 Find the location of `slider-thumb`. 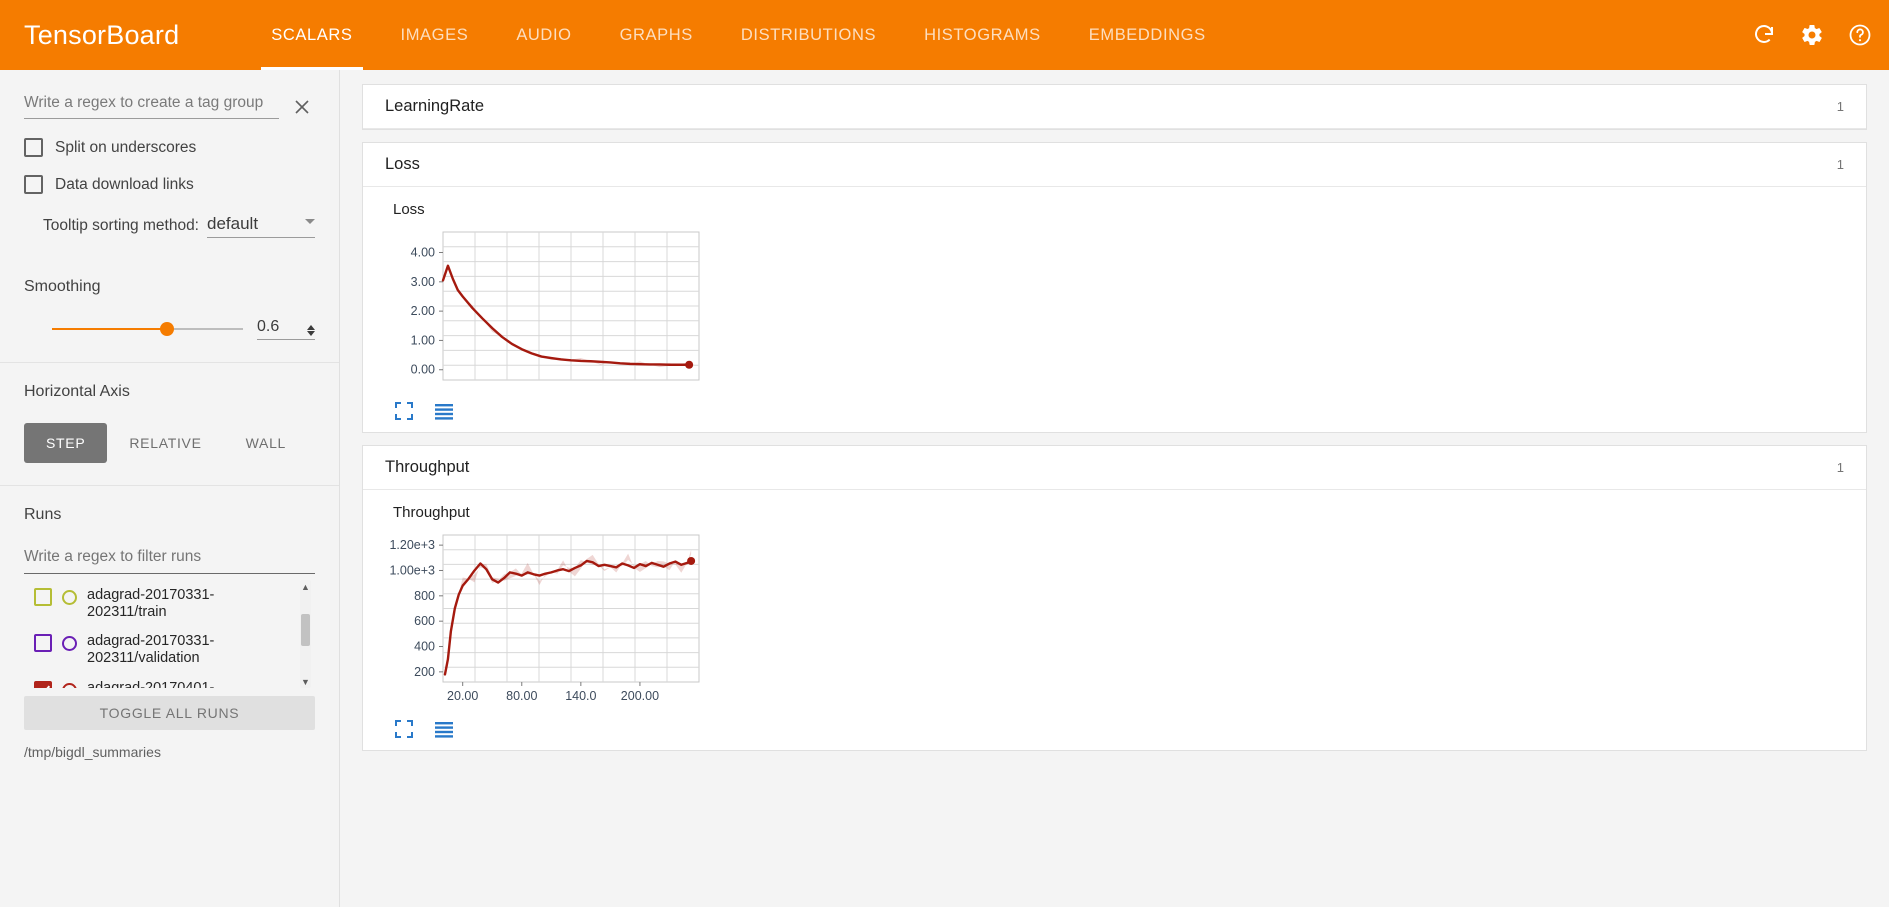

slider-thumb is located at coordinates (166, 329).